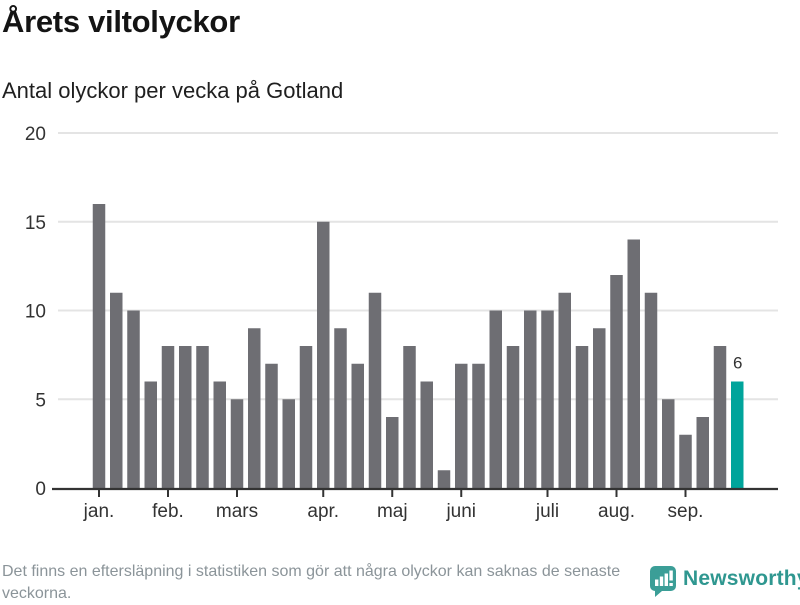 The width and height of the screenshot is (800, 605). I want to click on y-axis-tick-label: 15, so click(35, 223).